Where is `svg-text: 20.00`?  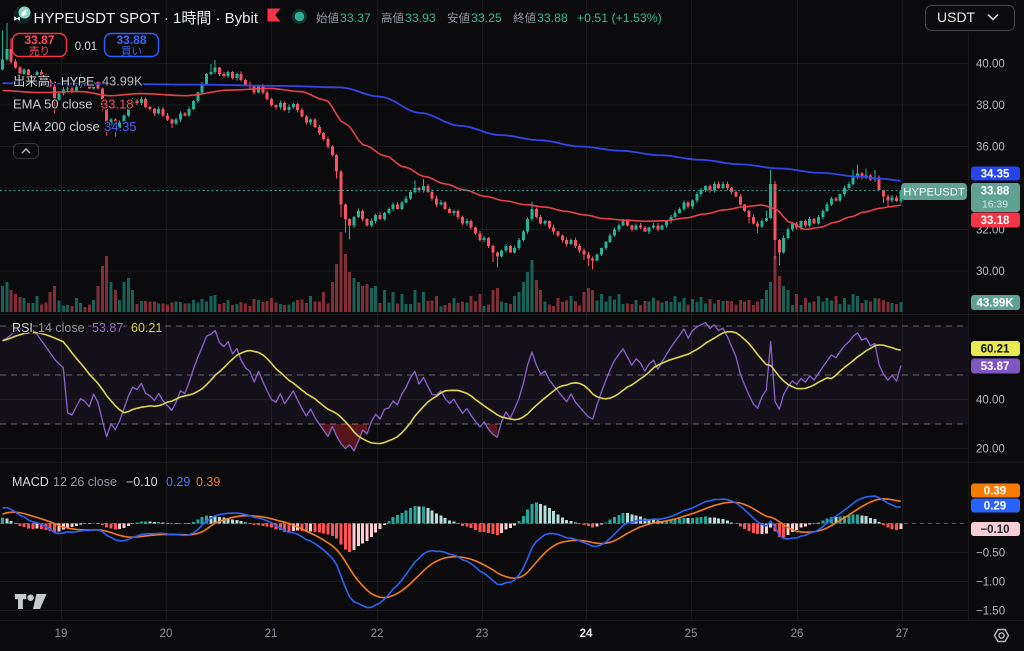
svg-text: 20.00 is located at coordinates (990, 450).